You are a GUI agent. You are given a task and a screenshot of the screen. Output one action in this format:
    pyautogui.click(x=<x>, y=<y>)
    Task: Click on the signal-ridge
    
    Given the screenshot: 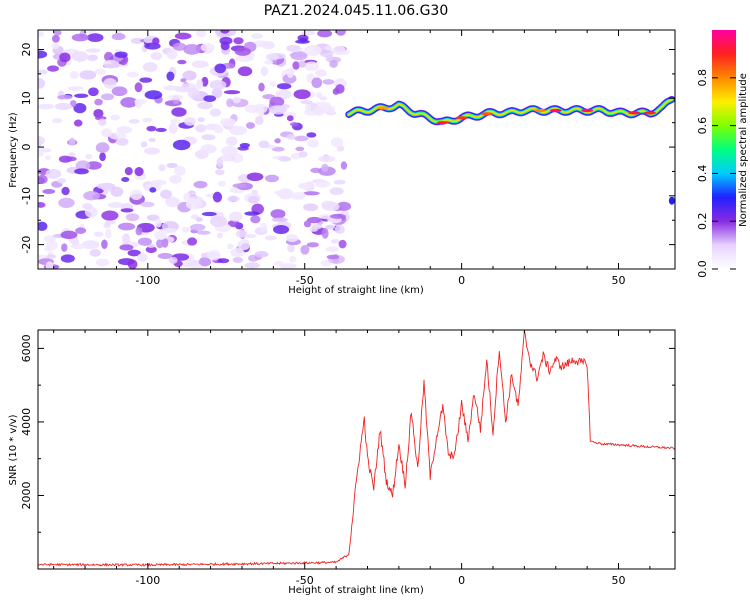 What is the action you would take?
    pyautogui.click(x=510, y=150)
    